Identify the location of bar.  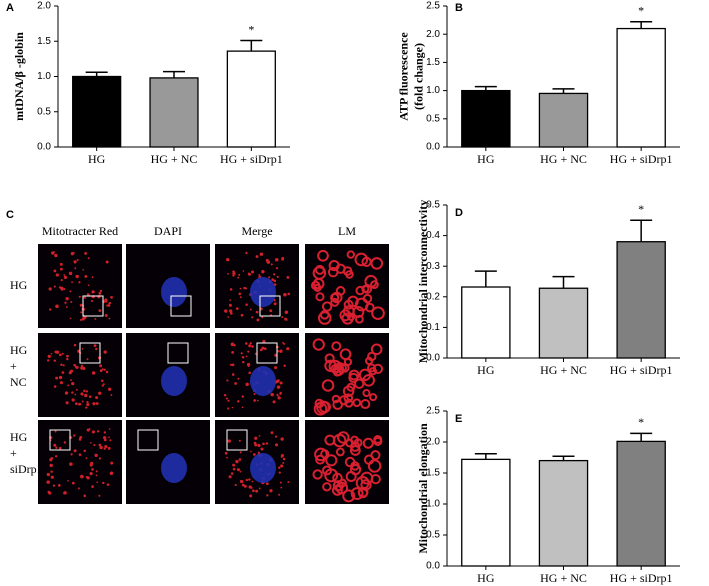
(486, 118).